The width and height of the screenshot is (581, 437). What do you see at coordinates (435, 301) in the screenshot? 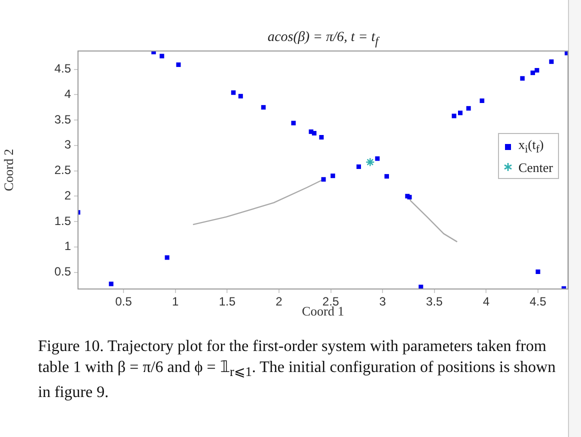
I see `x-tick-label: 3.5` at bounding box center [435, 301].